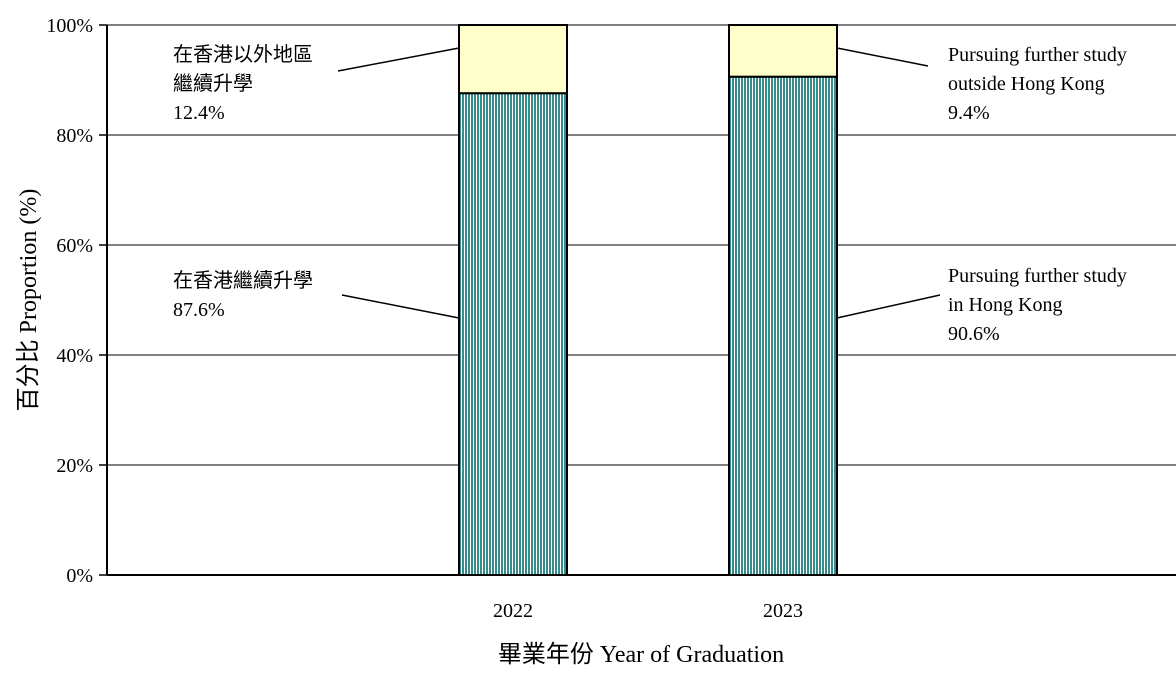 This screenshot has width=1176, height=674. Describe the element at coordinates (513, 611) in the screenshot. I see `x-tick-label: 2022` at that location.